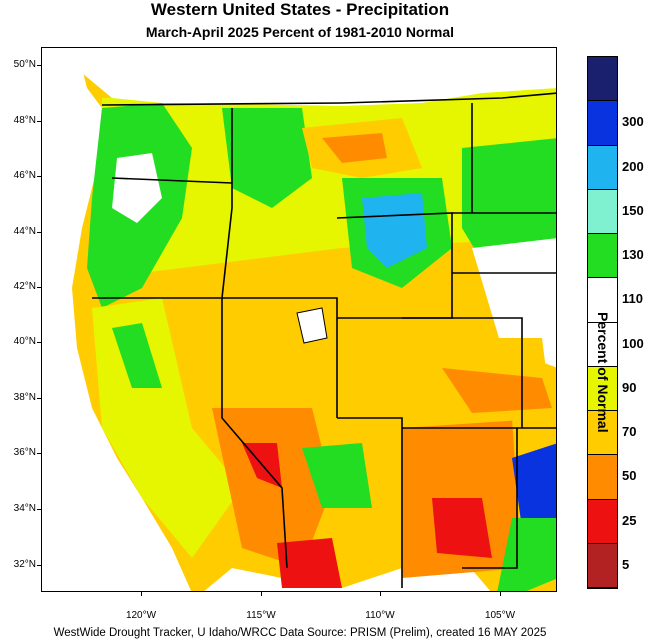  What do you see at coordinates (24, 564) in the screenshot?
I see `lat-label-32: 32°N` at bounding box center [24, 564].